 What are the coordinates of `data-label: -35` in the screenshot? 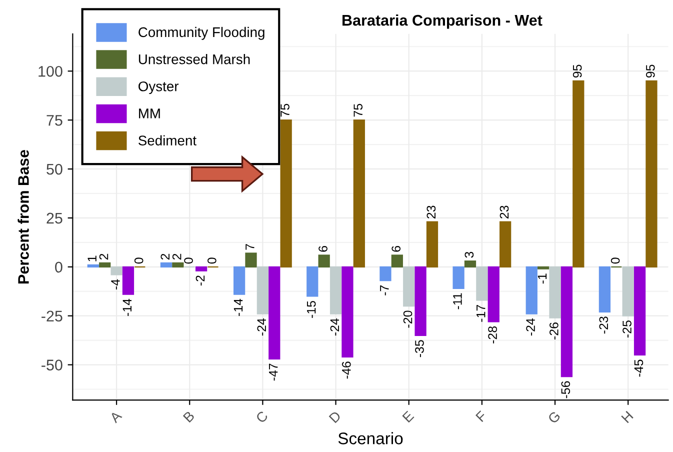 It's located at (419, 349).